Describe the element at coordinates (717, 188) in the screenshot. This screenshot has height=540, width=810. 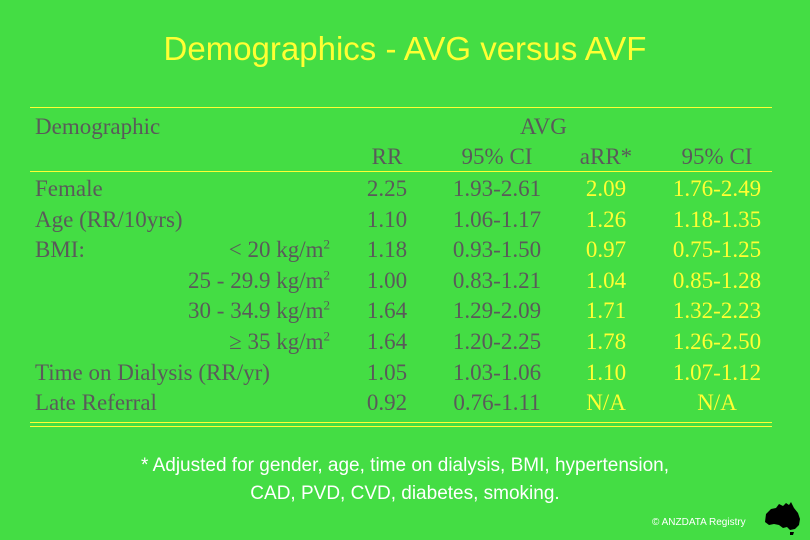
I see `cell-ci2: 1.76-2.49` at that location.